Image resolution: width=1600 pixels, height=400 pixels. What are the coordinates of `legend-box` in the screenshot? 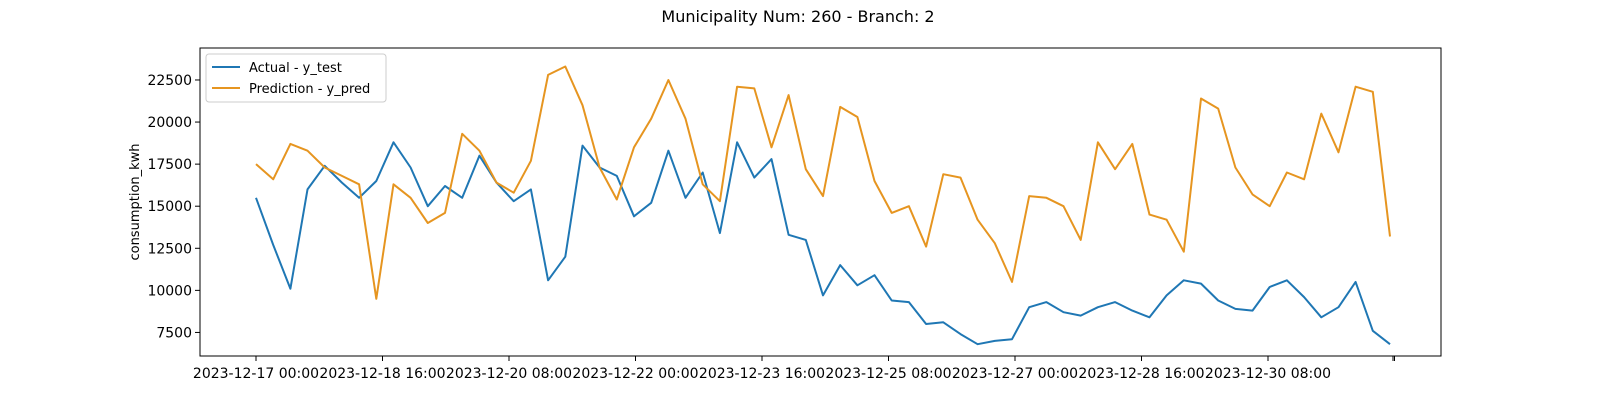 It's located at (296, 78).